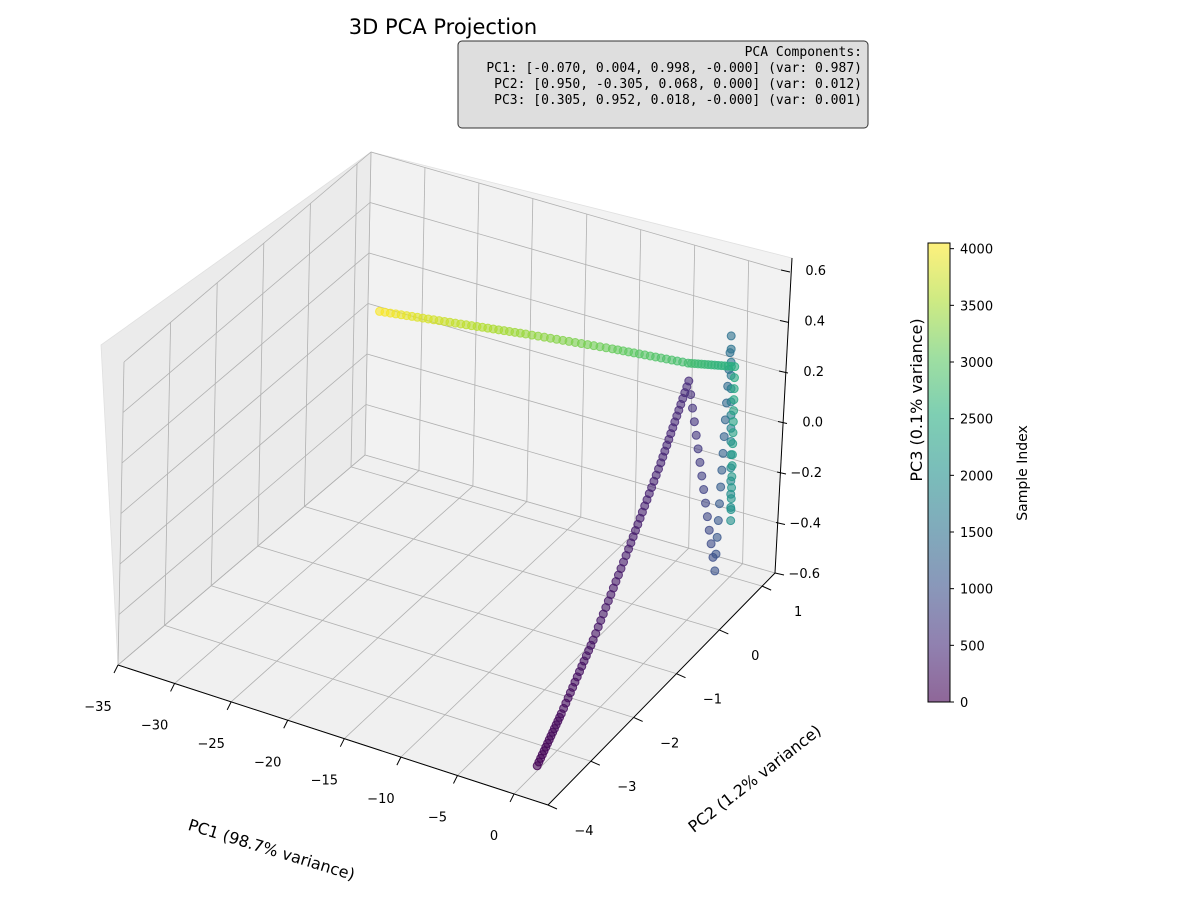 This screenshot has width=1200, height=900. Describe the element at coordinates (267, 762) in the screenshot. I see `x-tick-label-3: −20` at that location.